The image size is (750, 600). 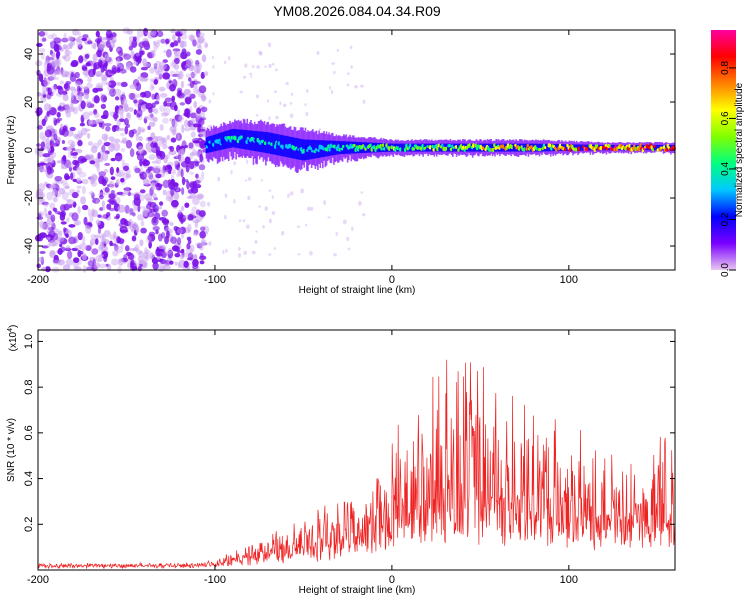 What do you see at coordinates (357, 590) in the screenshot?
I see `snr-xlabel: Height of straight line (km)` at bounding box center [357, 590].